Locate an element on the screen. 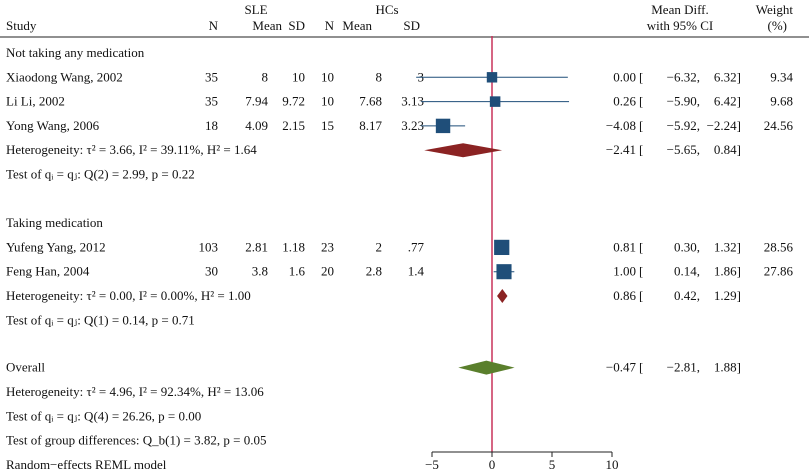  overall-label: Overall is located at coordinates (25, 367).